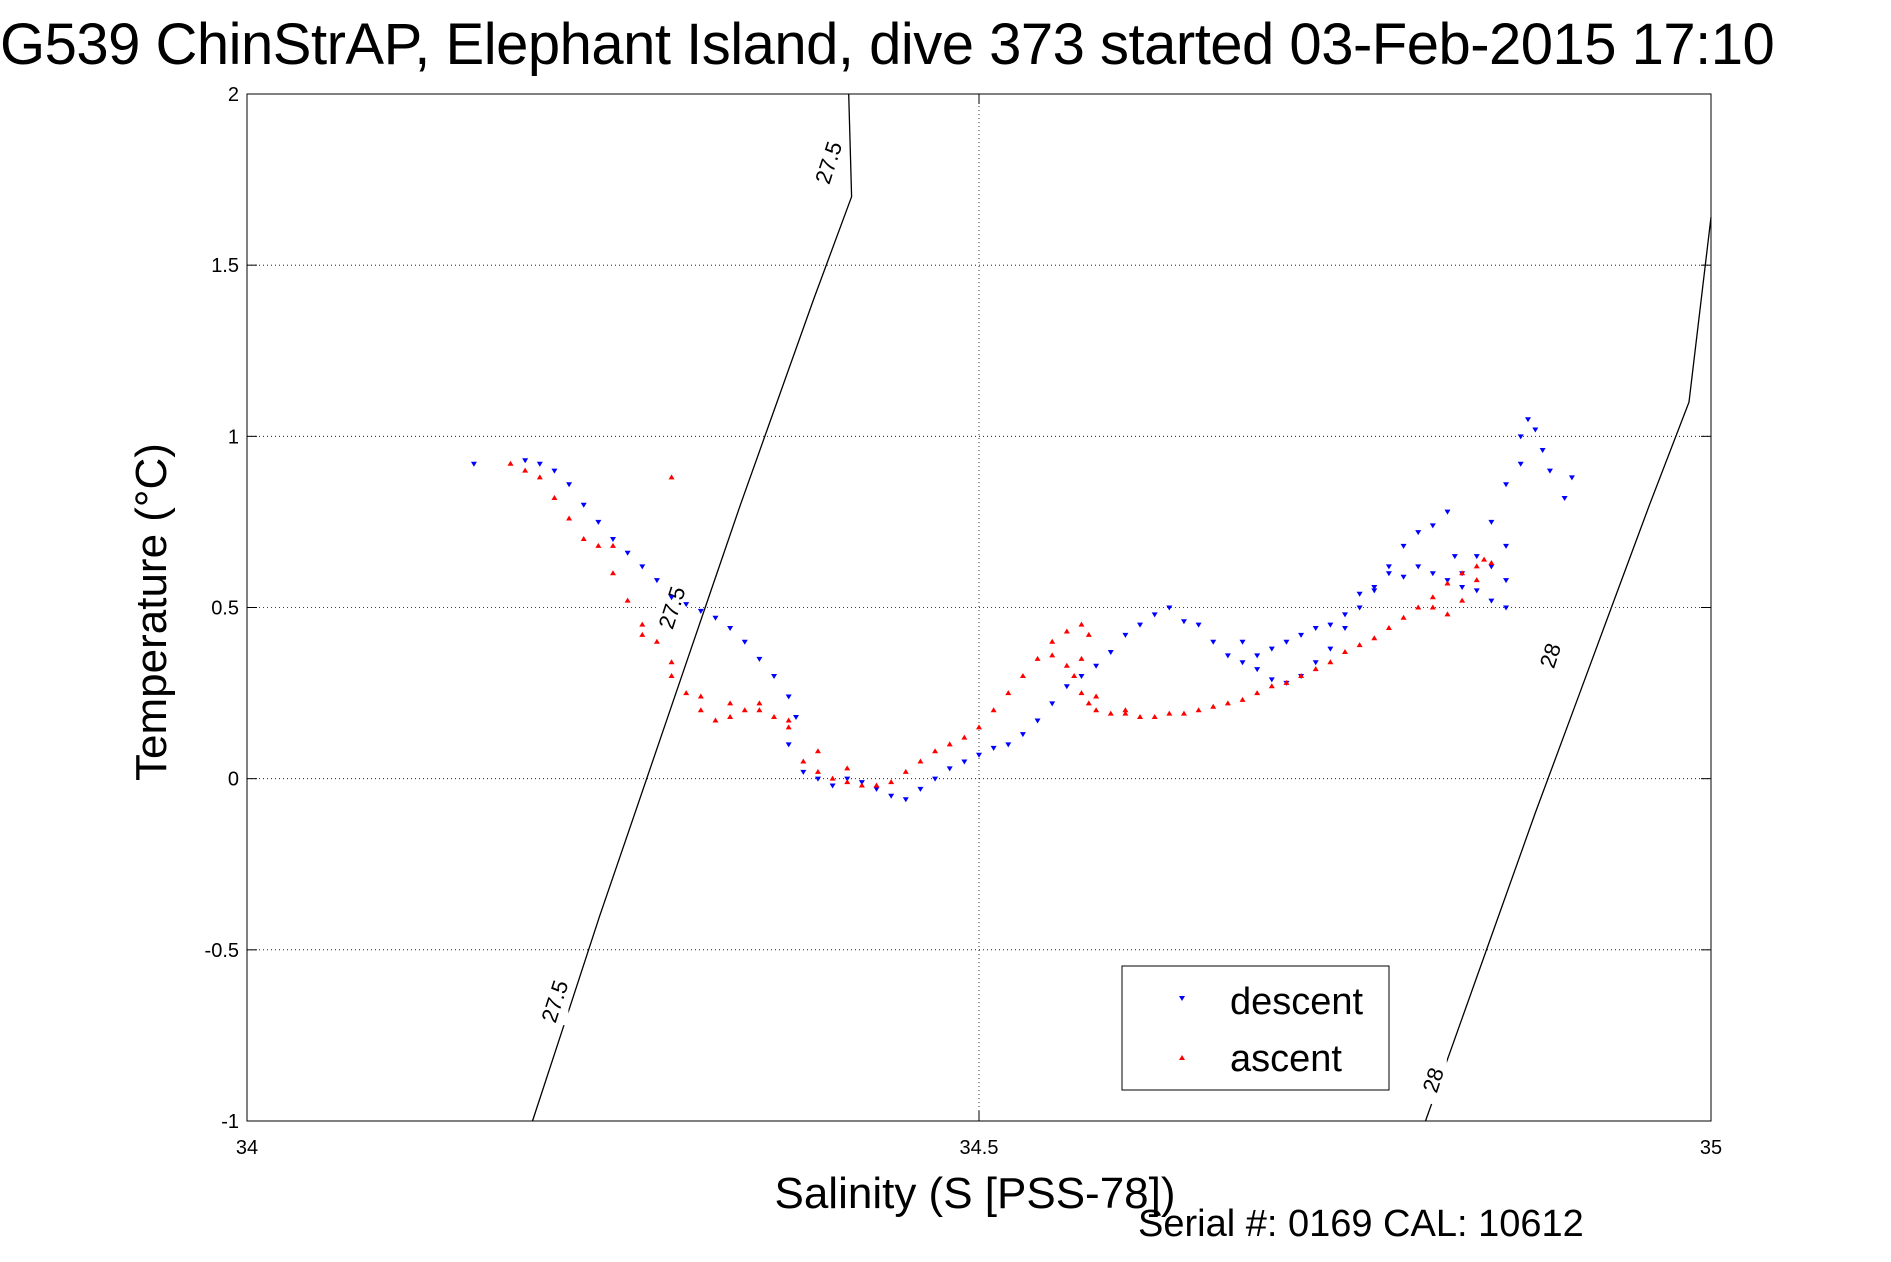  What do you see at coordinates (974, 1193) in the screenshot?
I see `x-axis-label: Salinity (S [PSS-78])` at bounding box center [974, 1193].